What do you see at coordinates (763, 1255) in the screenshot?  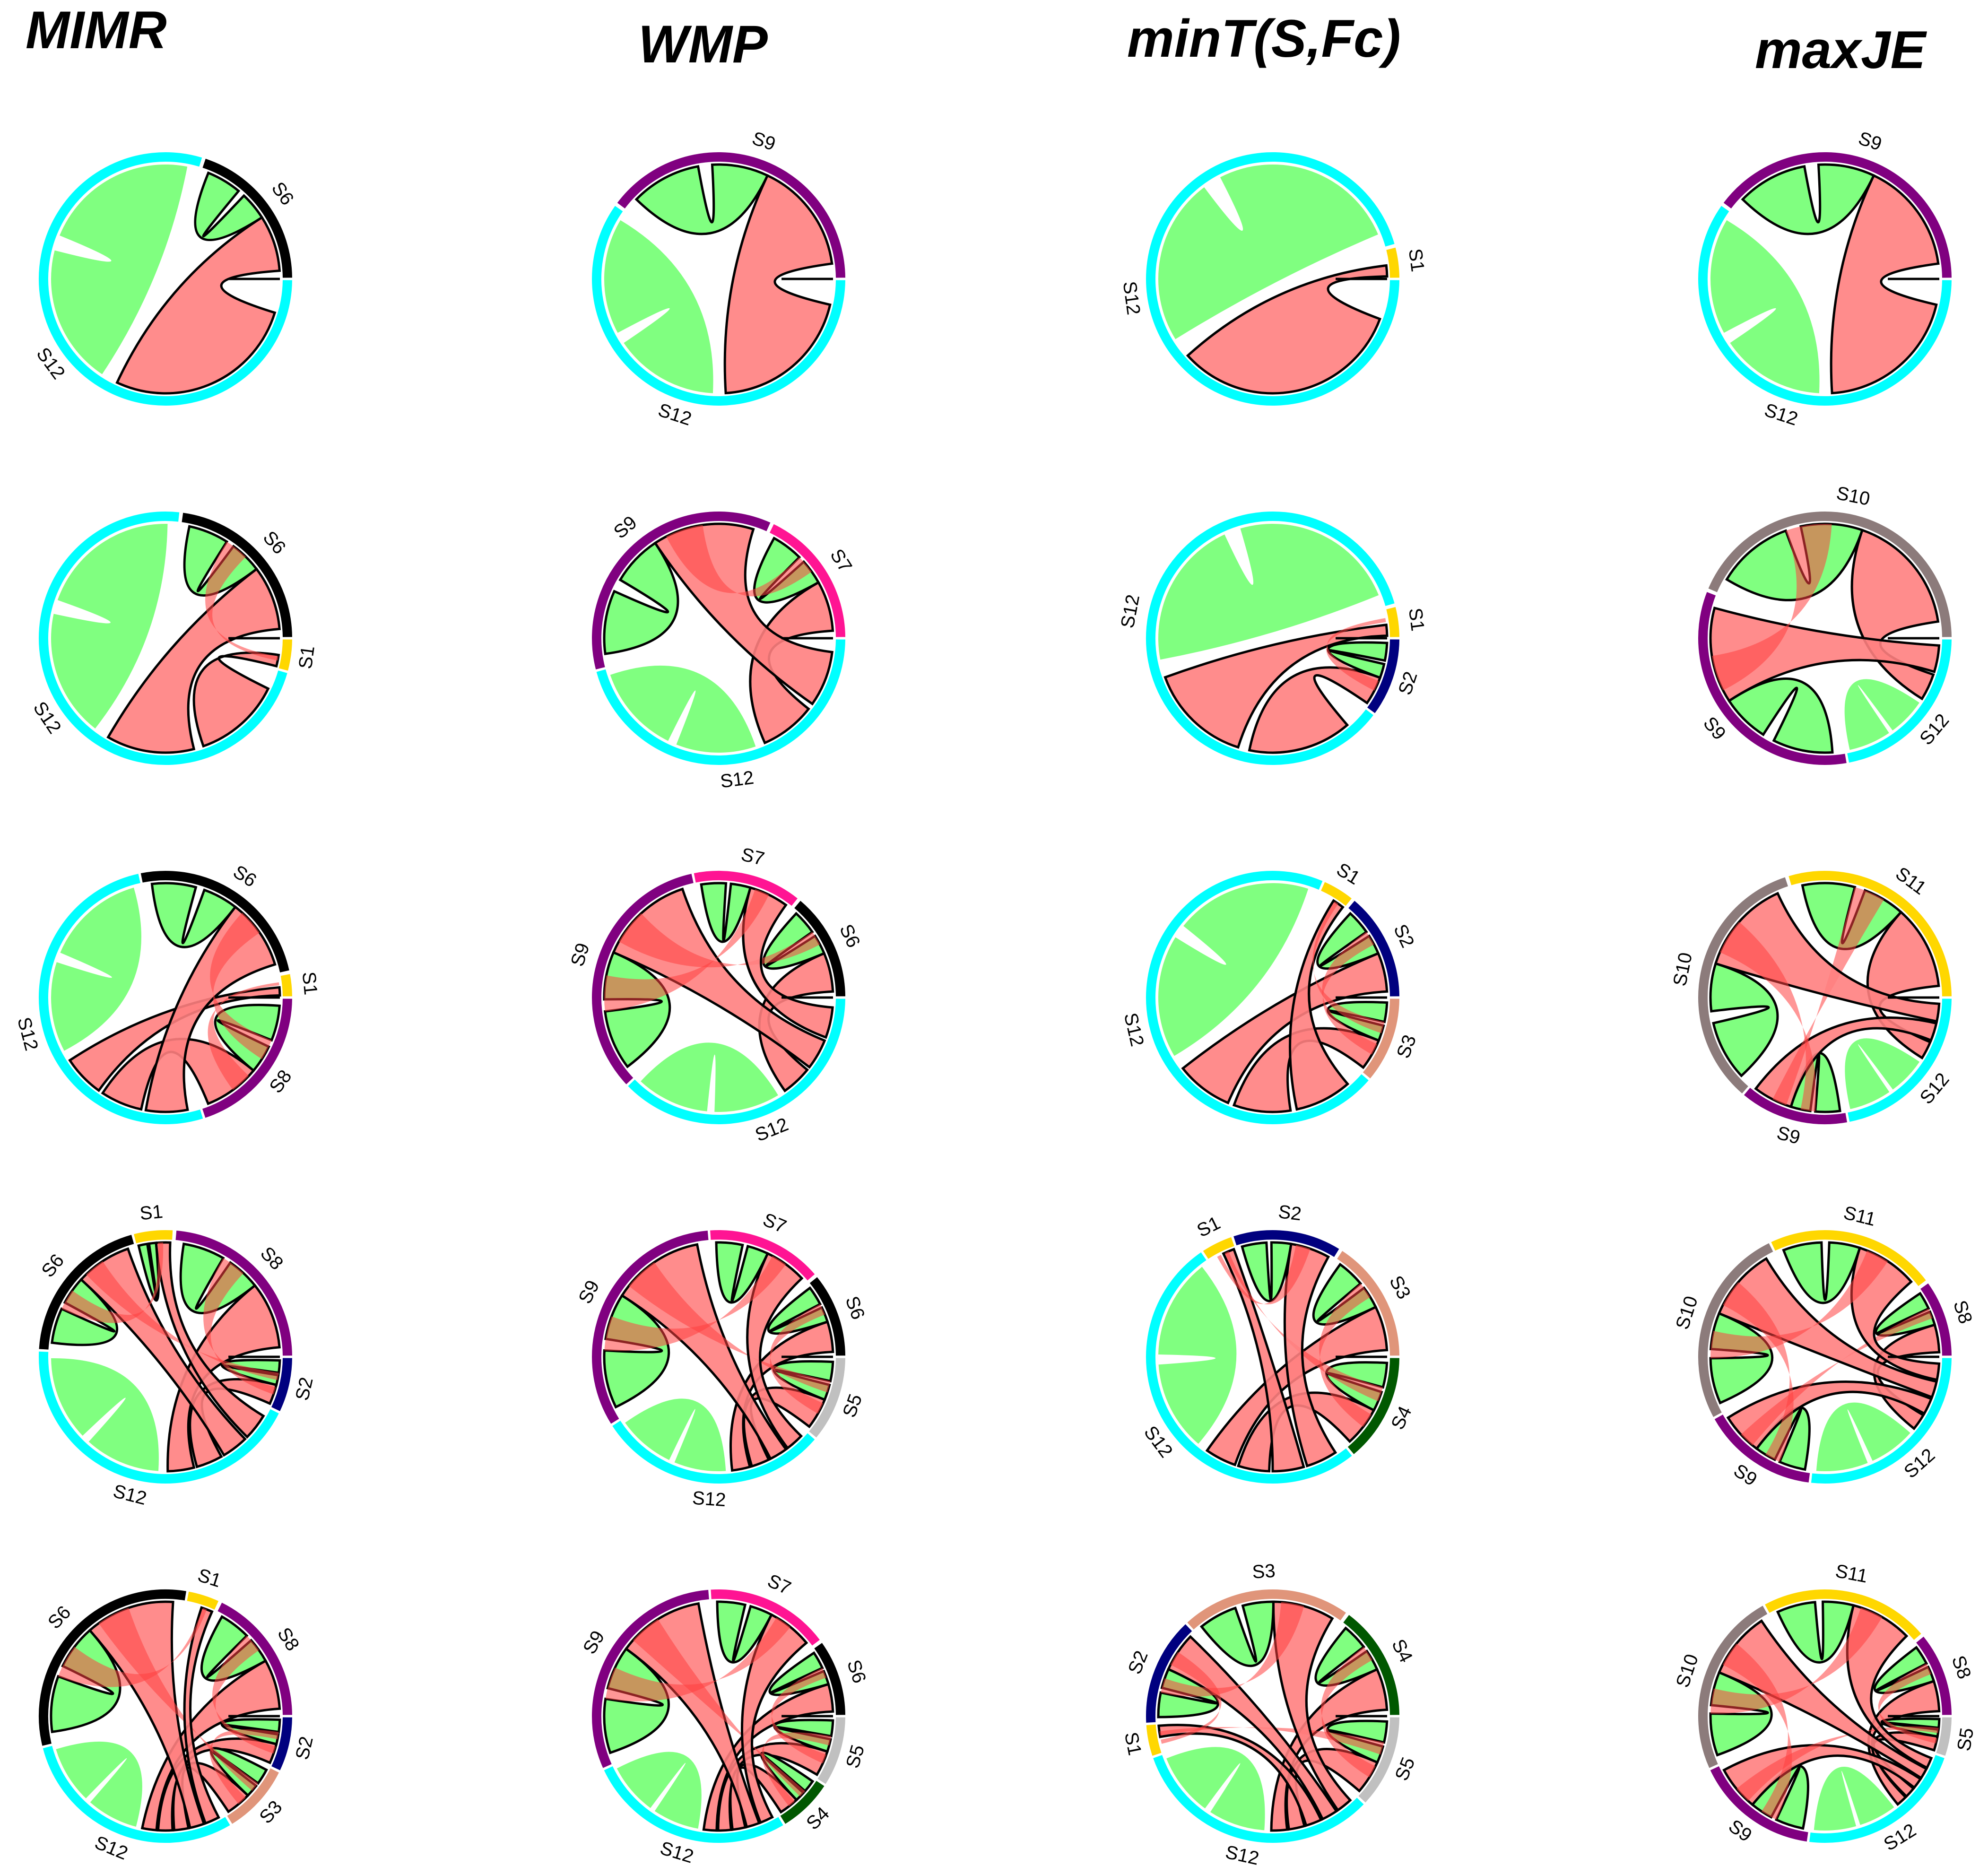 I see `sector-s7` at bounding box center [763, 1255].